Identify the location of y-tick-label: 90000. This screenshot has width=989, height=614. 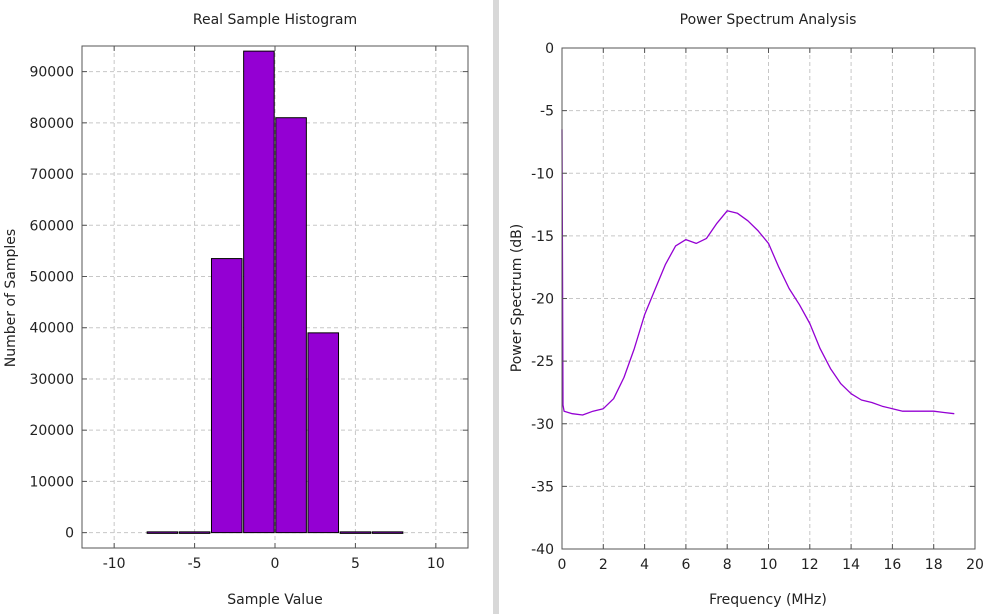
(51, 73).